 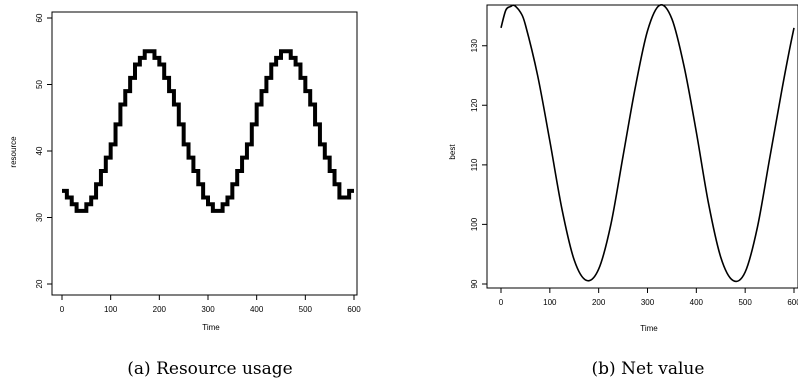 I want to click on y-axis: 20 30 40 50 60, so click(x=44, y=150).